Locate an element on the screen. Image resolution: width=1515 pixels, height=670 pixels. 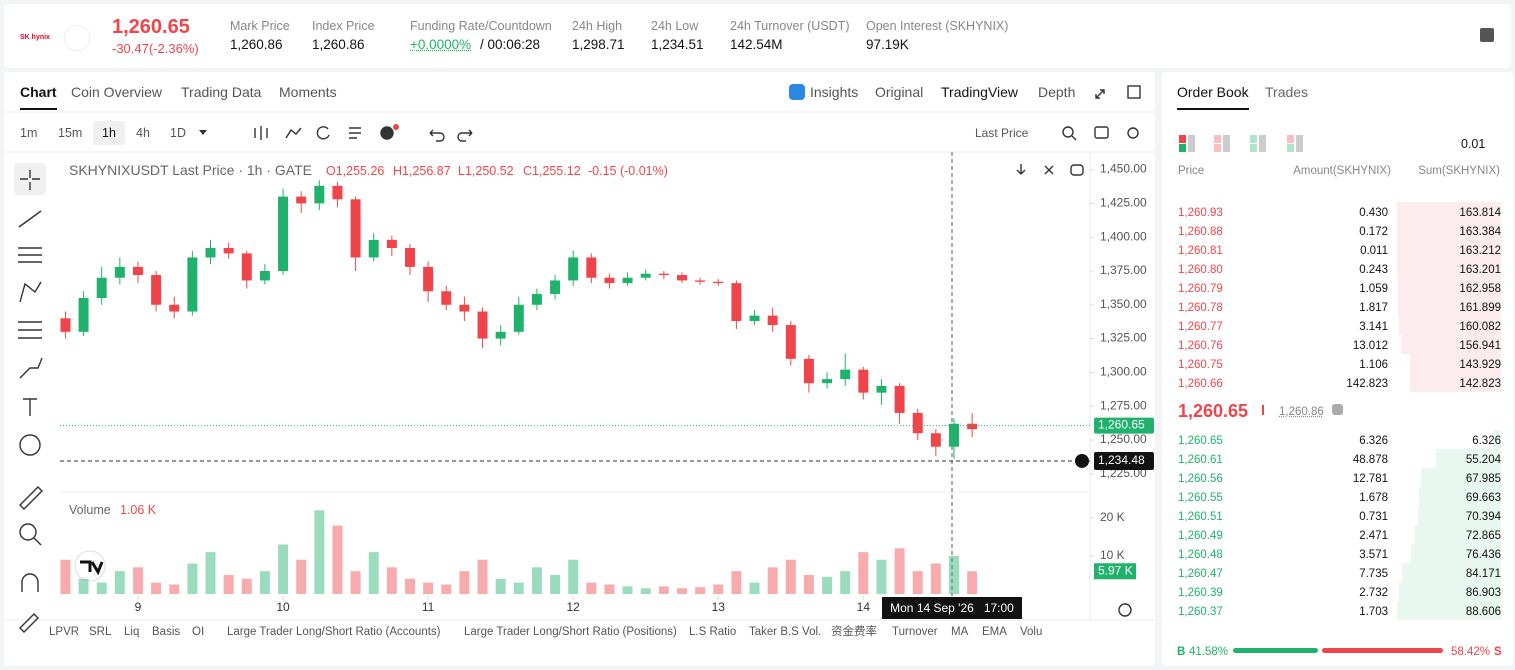
row-price: 1,260.80 is located at coordinates (1200, 270).